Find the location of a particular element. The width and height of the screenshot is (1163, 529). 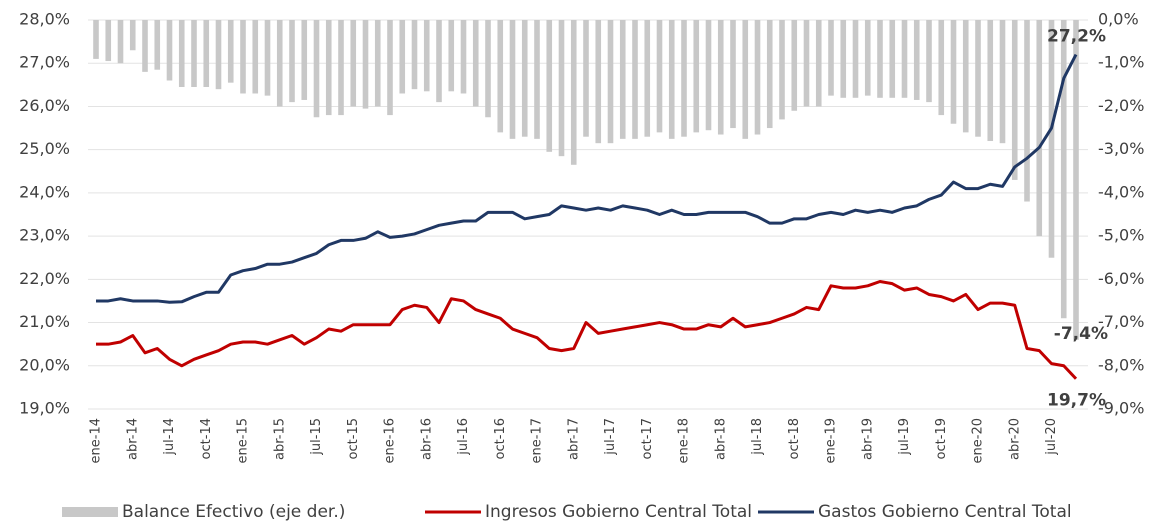

y-tick-label: 27,0% is located at coordinates (44, 62).